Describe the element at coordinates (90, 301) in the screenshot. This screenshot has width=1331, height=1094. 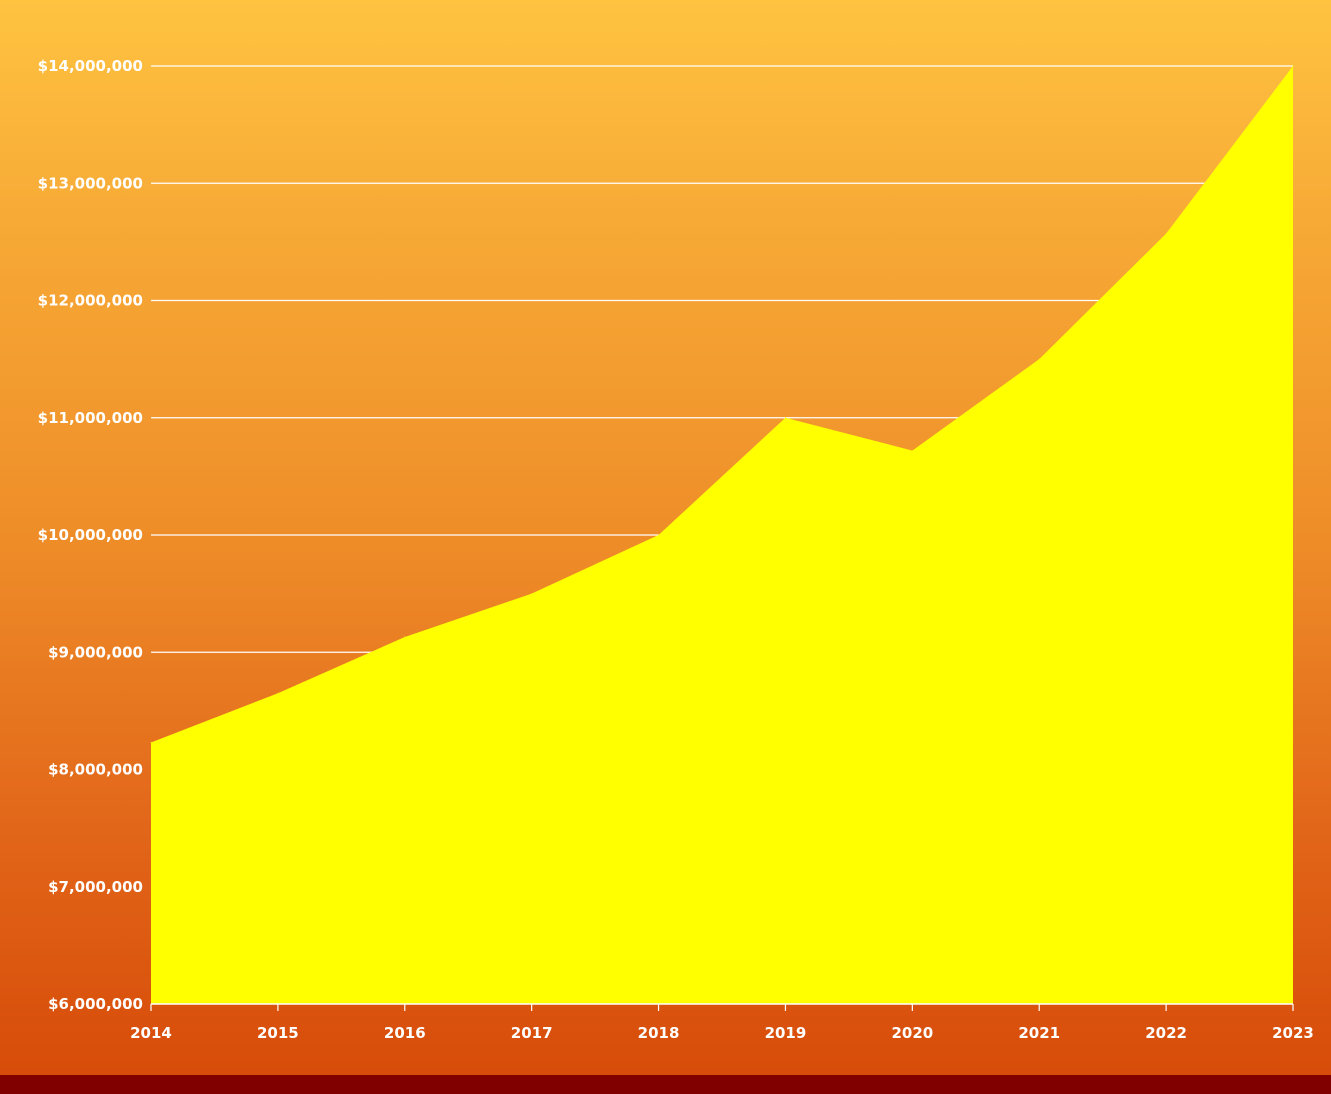
I see `y-tick-label: $12,000,000` at that location.